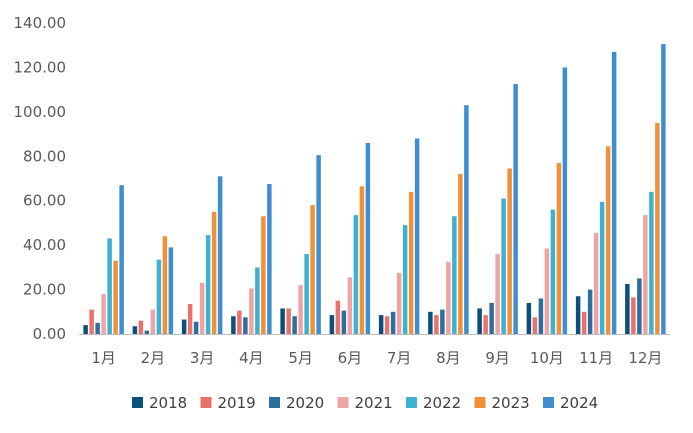 This screenshot has height=433, width=693. Describe the element at coordinates (44, 201) in the screenshot. I see `y-tick-label: 60.00` at that location.